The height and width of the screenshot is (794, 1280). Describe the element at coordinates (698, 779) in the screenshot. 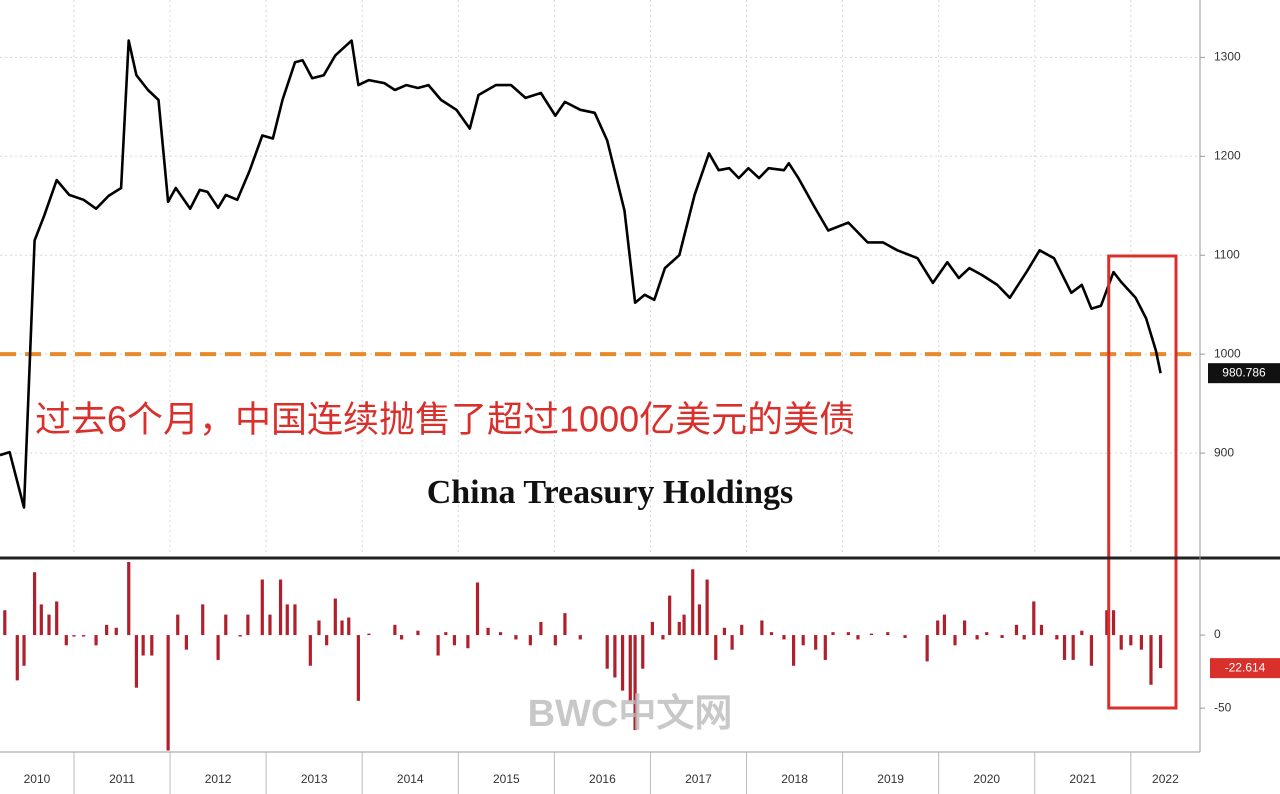

I see `x-tick-label: 2017` at that location.